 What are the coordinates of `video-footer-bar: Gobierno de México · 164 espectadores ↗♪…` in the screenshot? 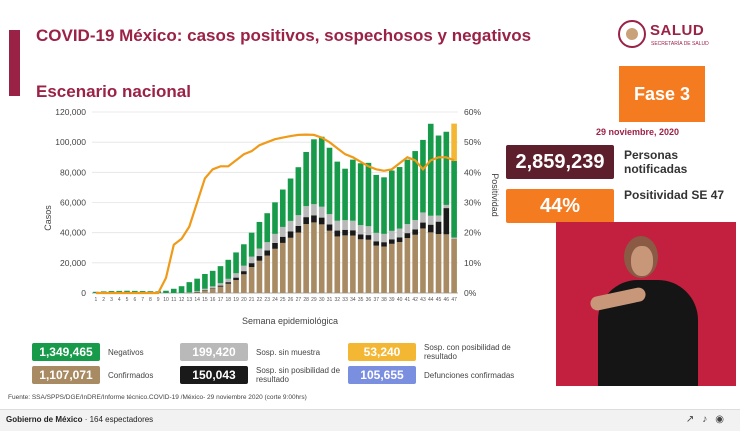 It's located at (370, 420).